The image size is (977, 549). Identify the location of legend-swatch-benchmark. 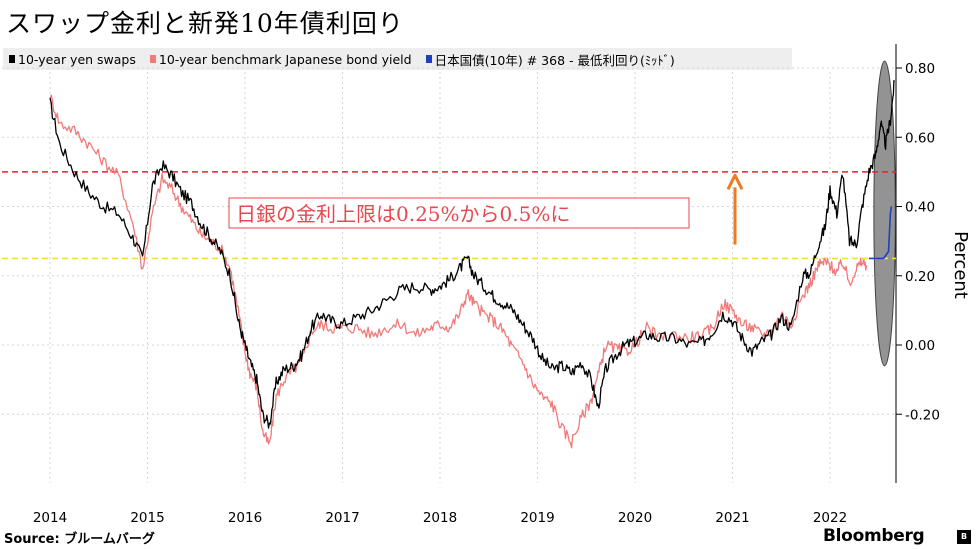
(152, 59).